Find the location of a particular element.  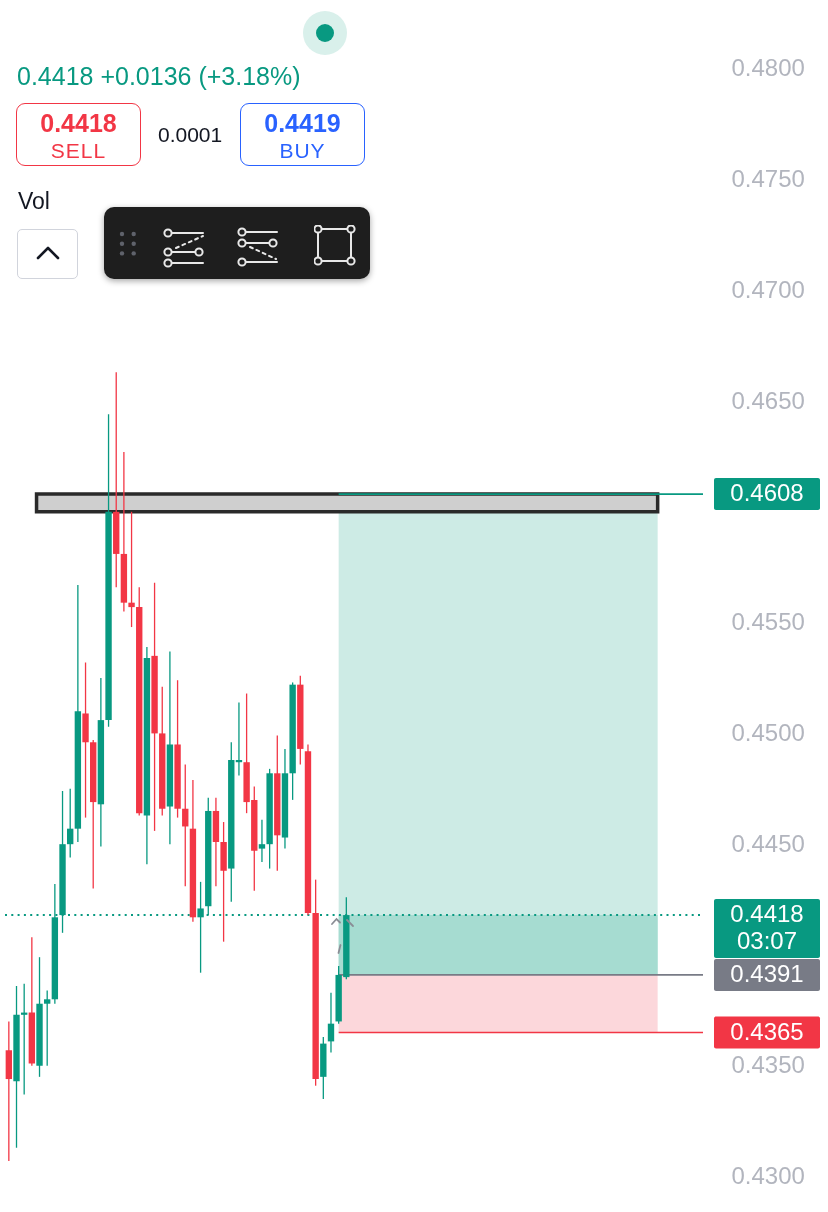

ref-line-label: 0.4391 is located at coordinates (767, 973).